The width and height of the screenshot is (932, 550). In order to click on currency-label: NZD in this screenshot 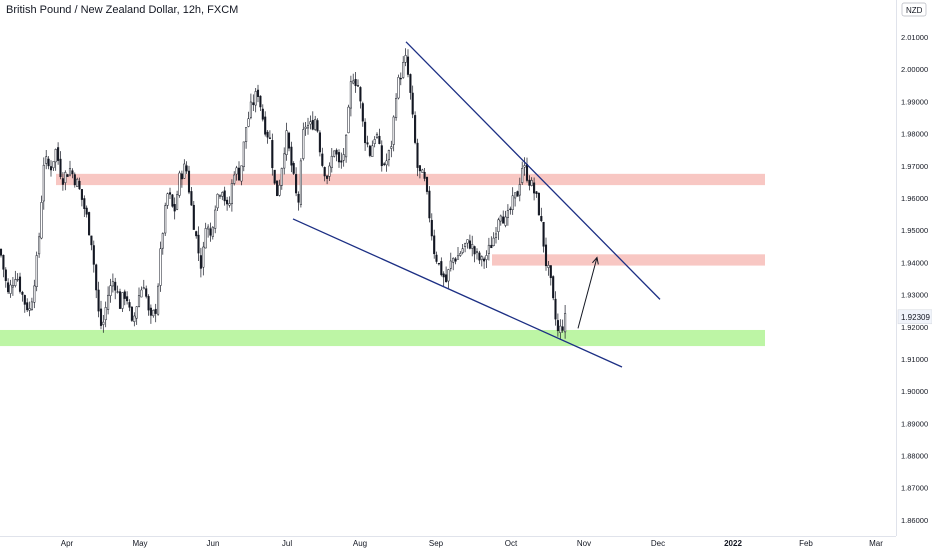, I will do `click(914, 10)`.